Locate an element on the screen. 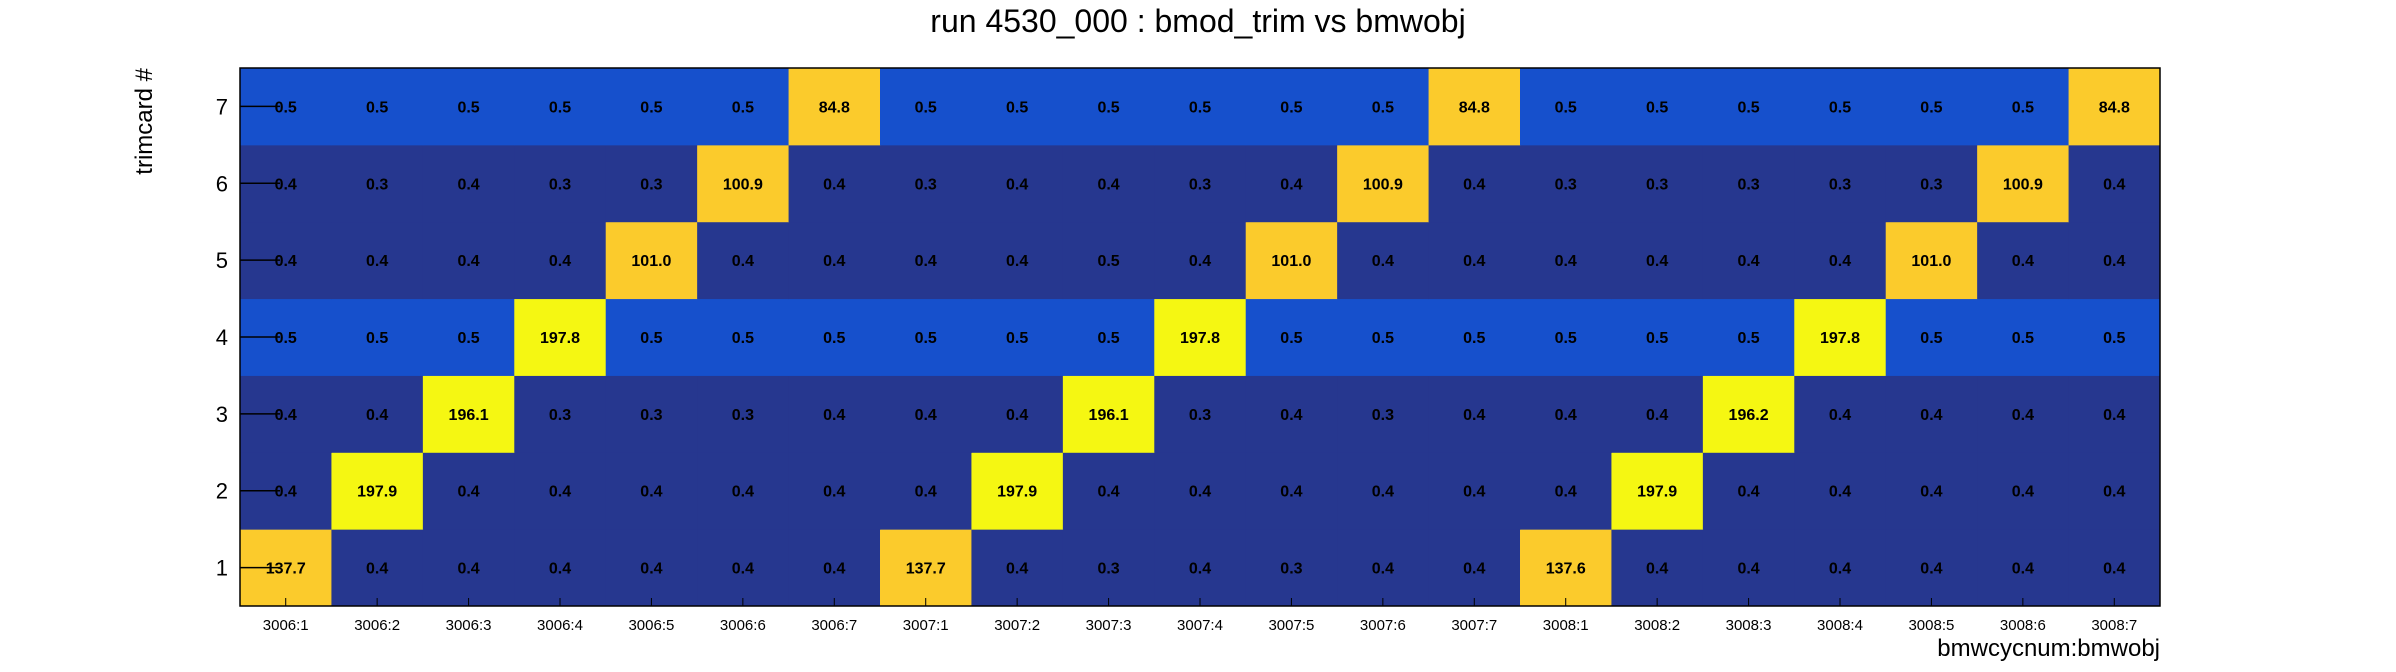 The image size is (2396, 672). y-tick-label: 7 is located at coordinates (222, 106).